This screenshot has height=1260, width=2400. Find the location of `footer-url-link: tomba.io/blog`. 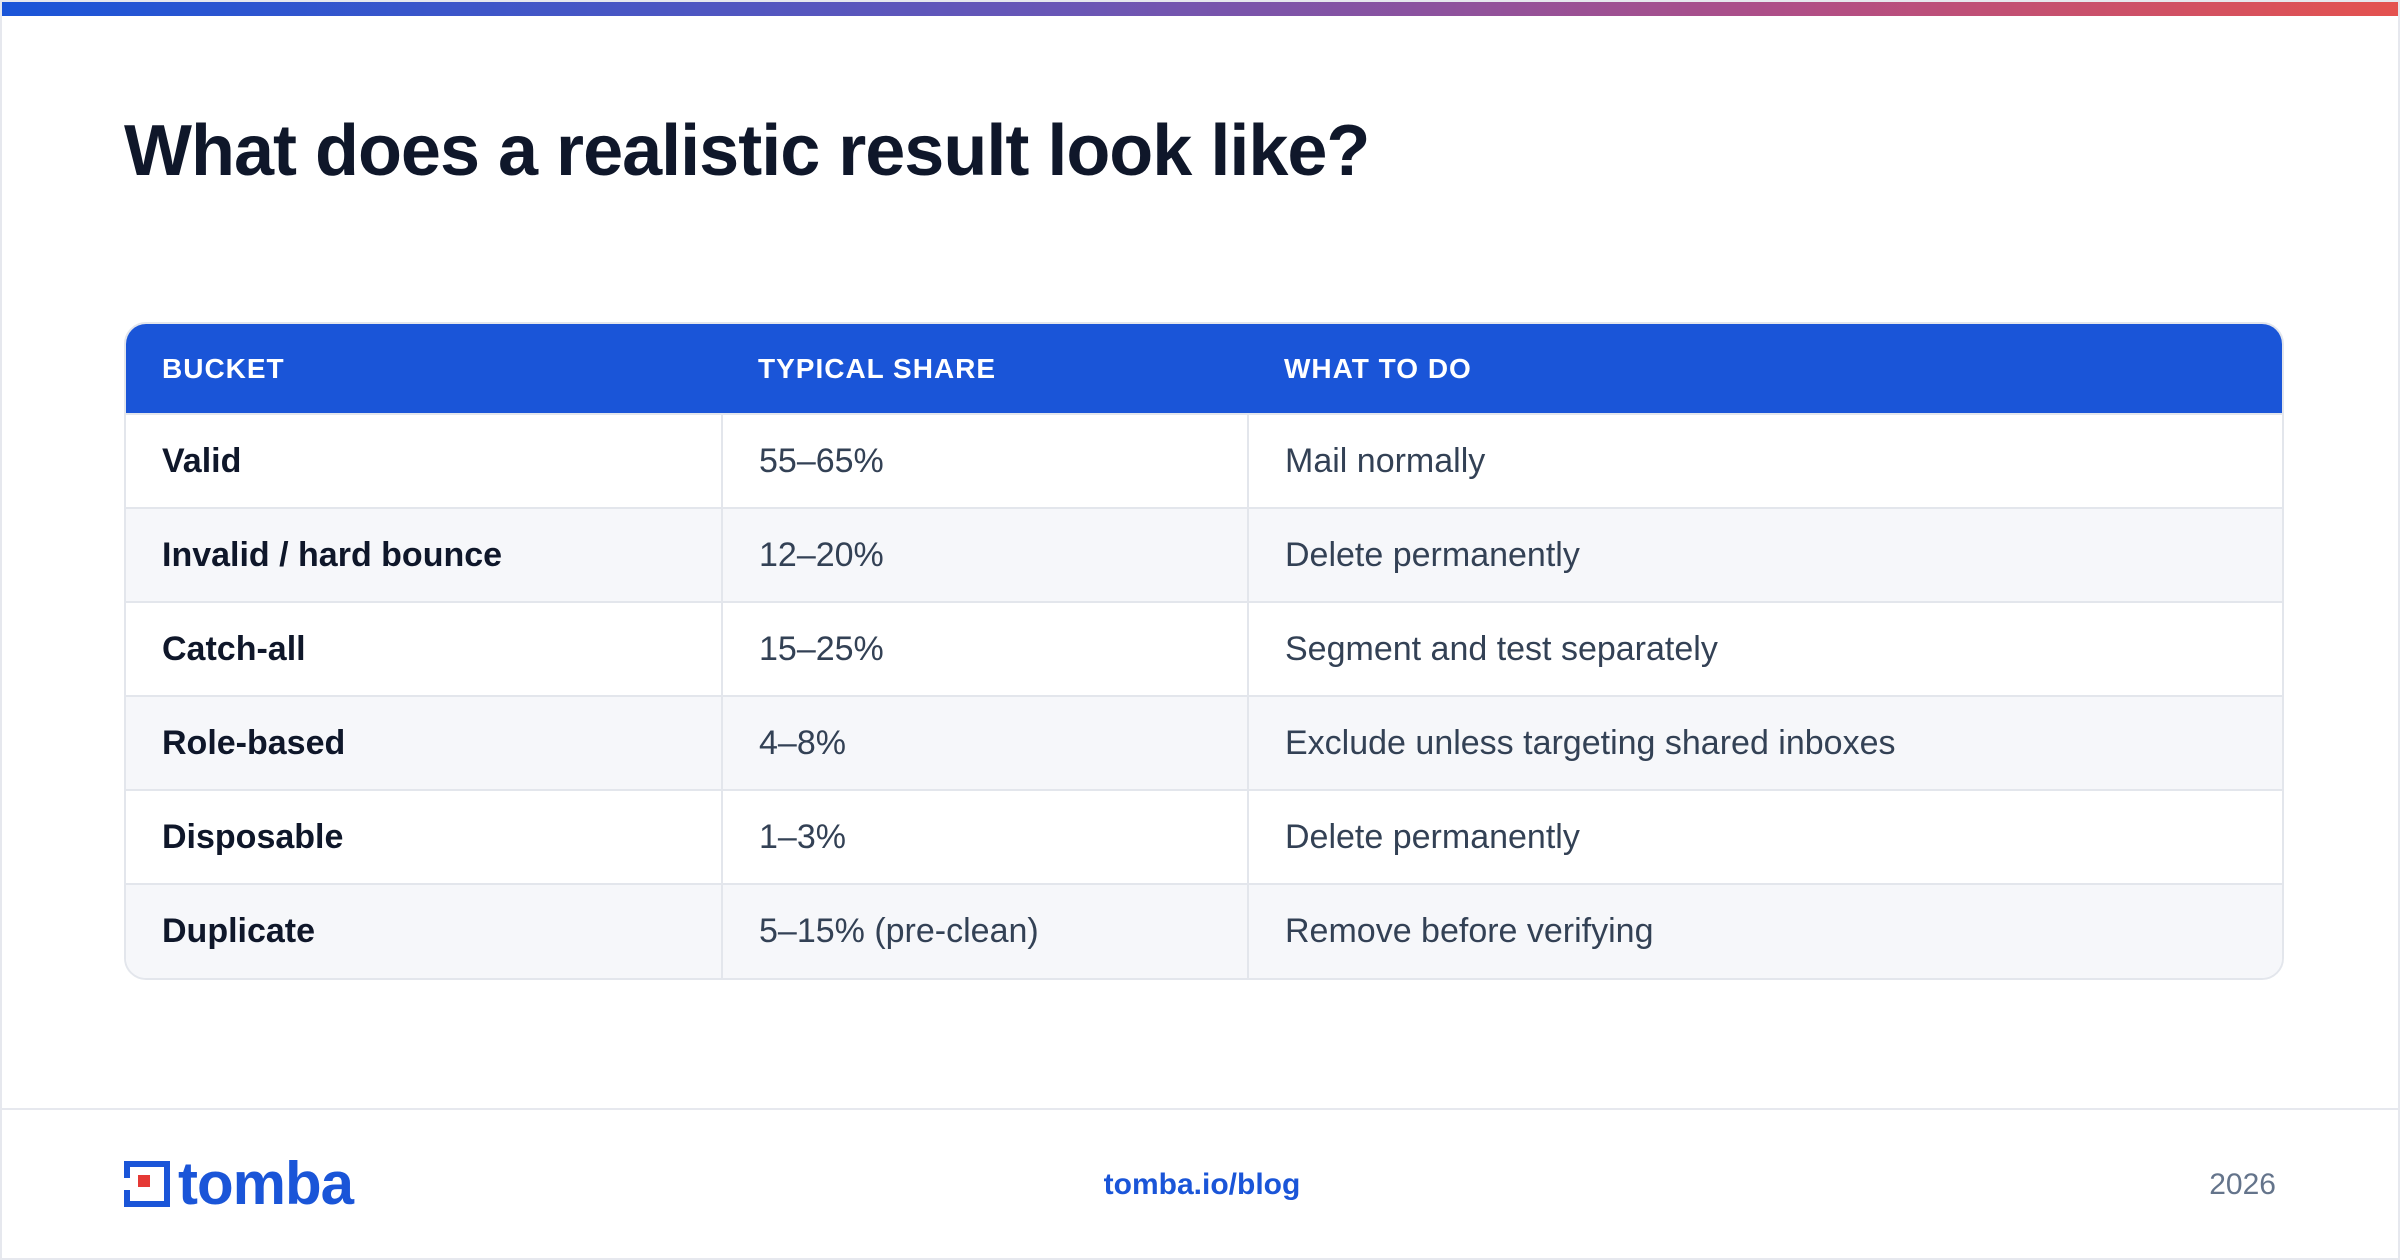

footer-url-link: tomba.io/blog is located at coordinates (1202, 1184).